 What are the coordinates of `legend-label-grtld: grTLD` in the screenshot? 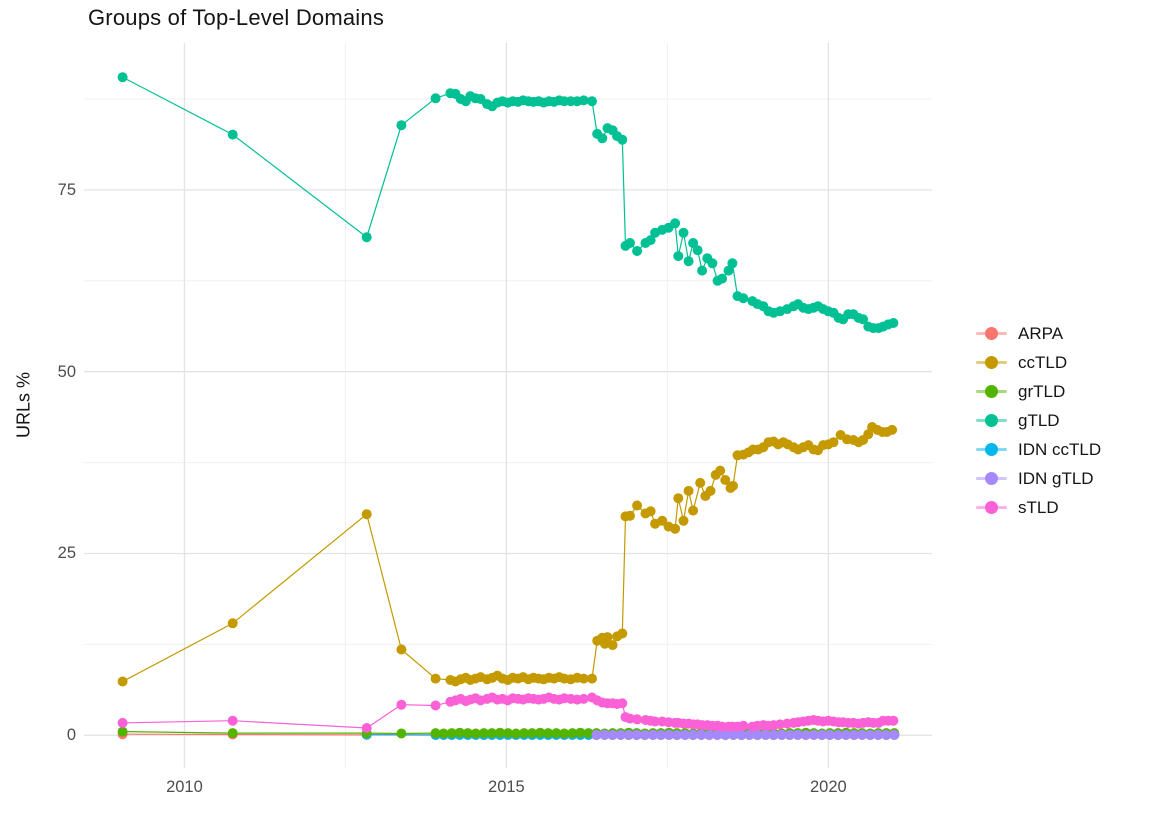 It's located at (1042, 391).